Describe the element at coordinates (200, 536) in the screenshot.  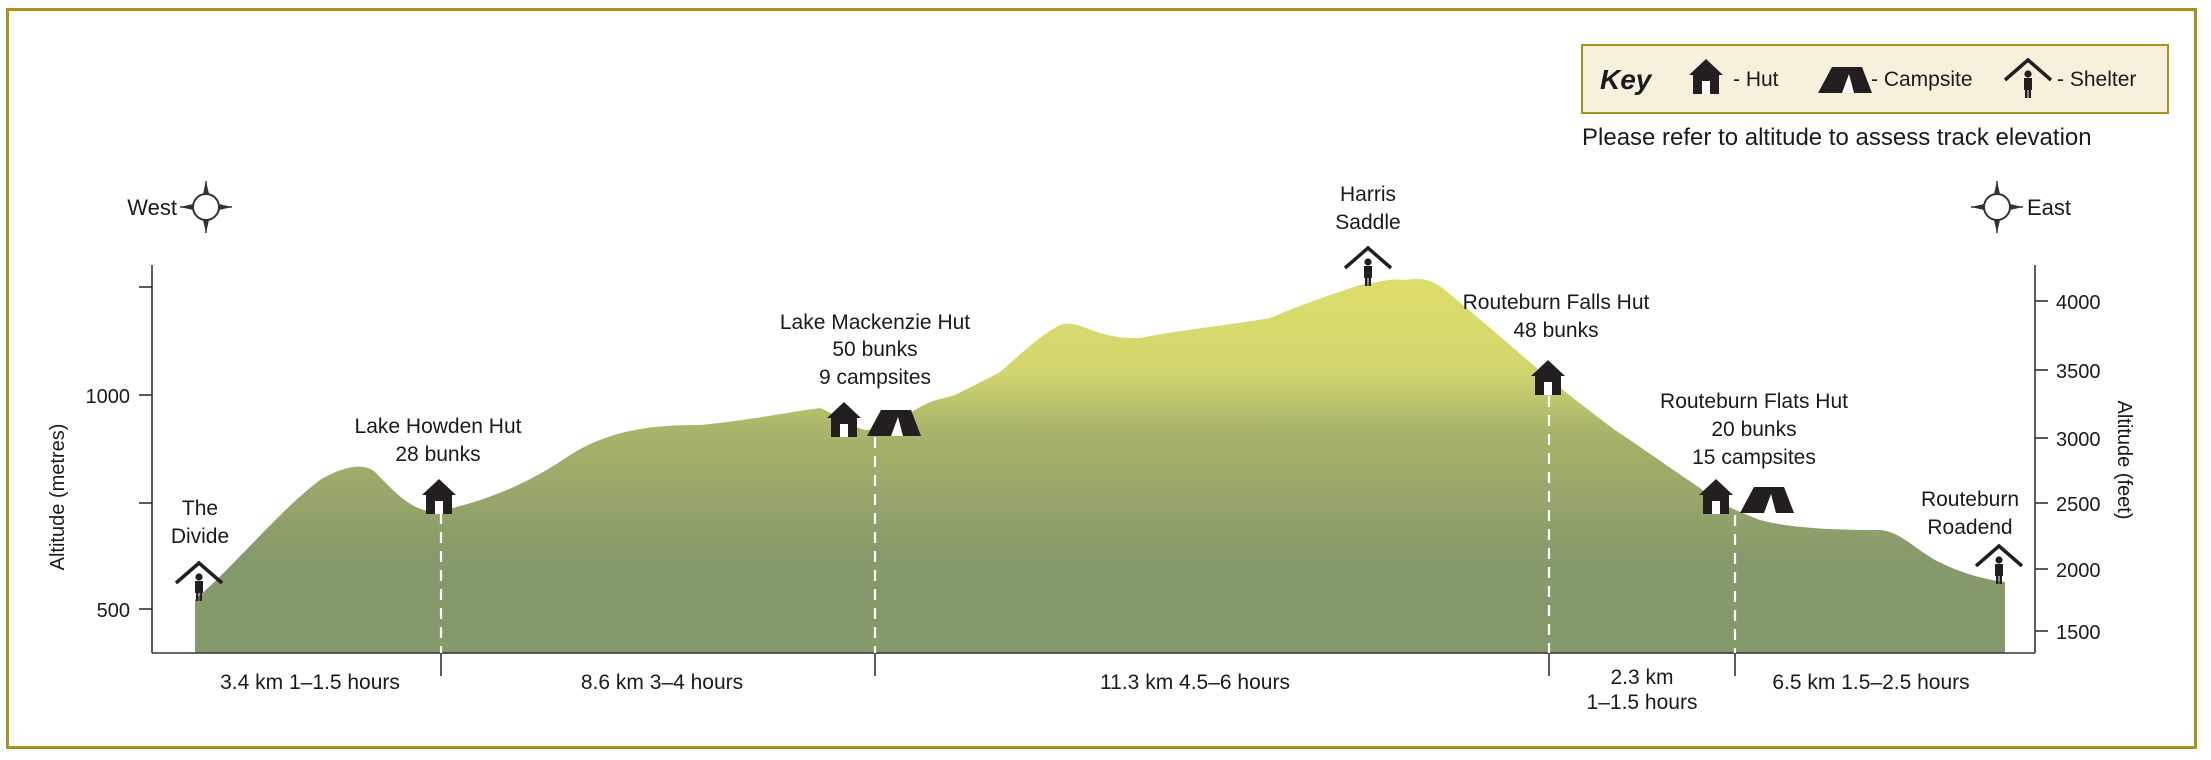
I see `divide-label-2: Divide` at that location.